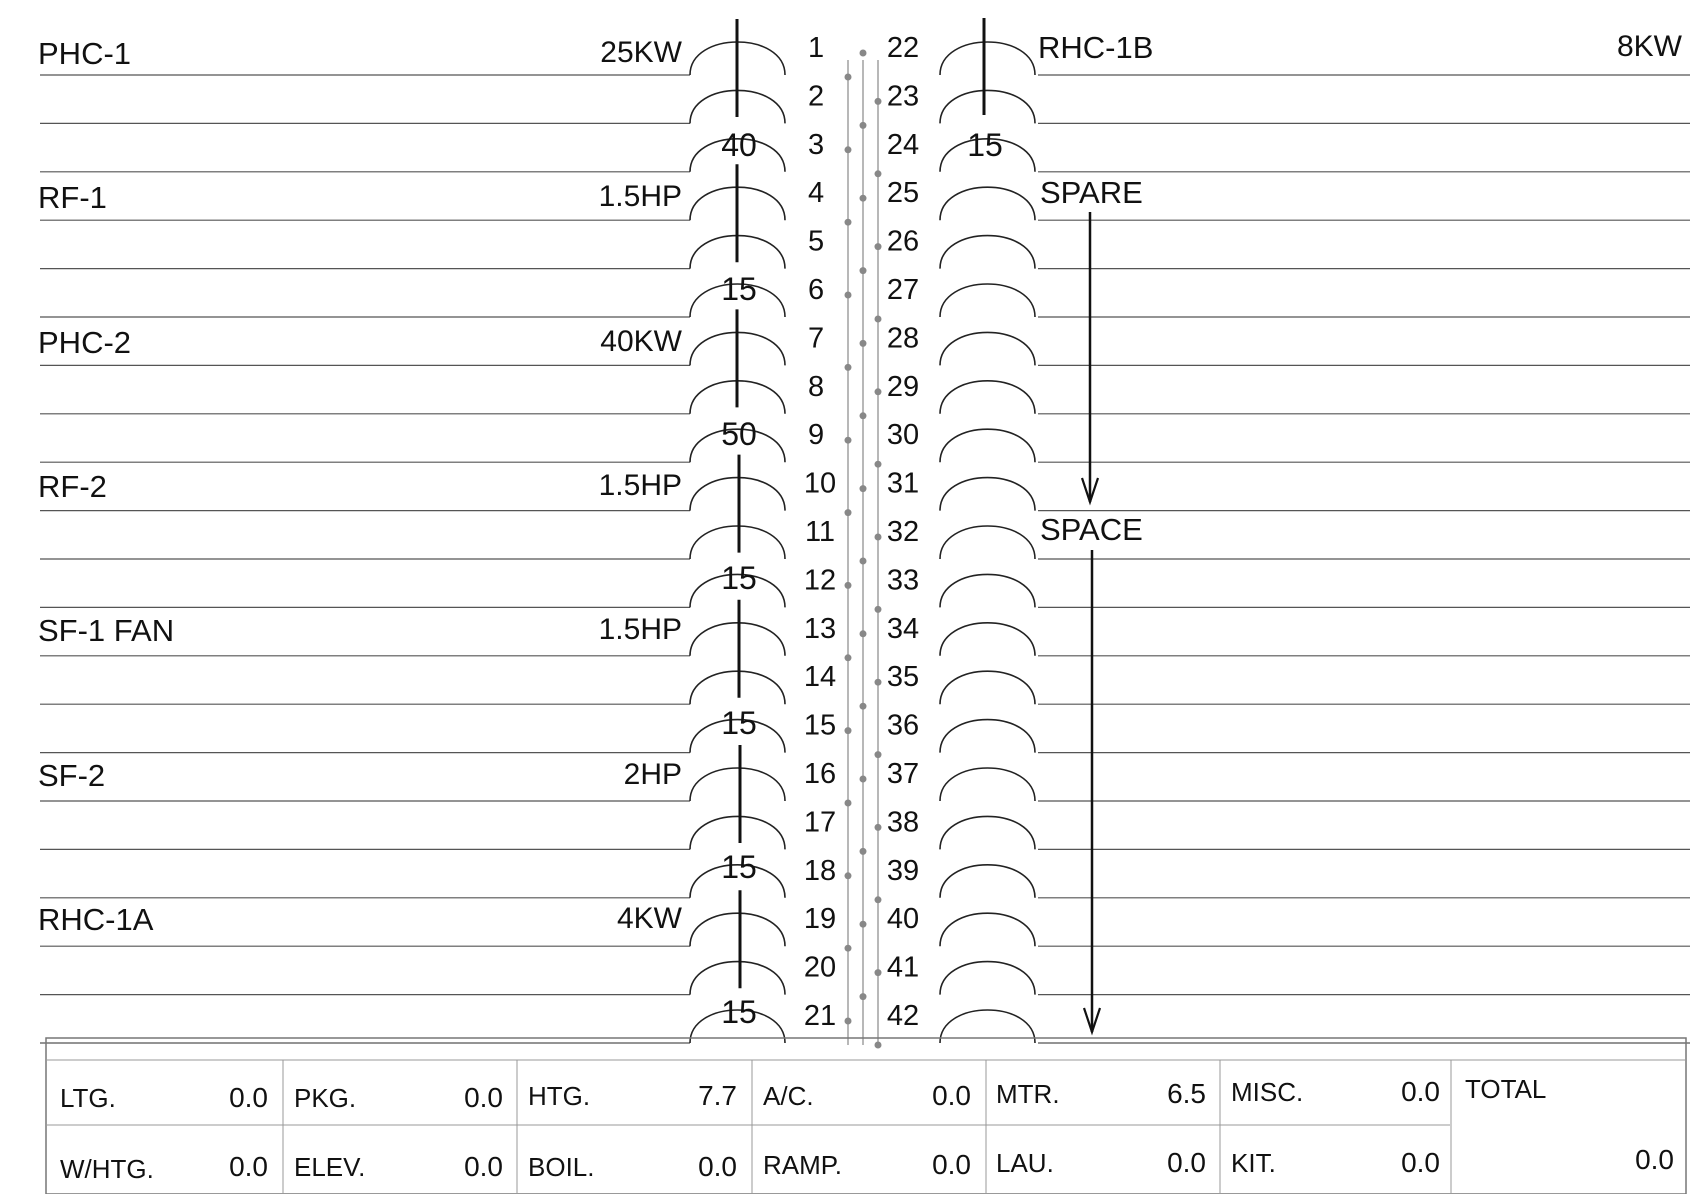  What do you see at coordinates (816, 96) in the screenshot?
I see `circuit-number: 2` at bounding box center [816, 96].